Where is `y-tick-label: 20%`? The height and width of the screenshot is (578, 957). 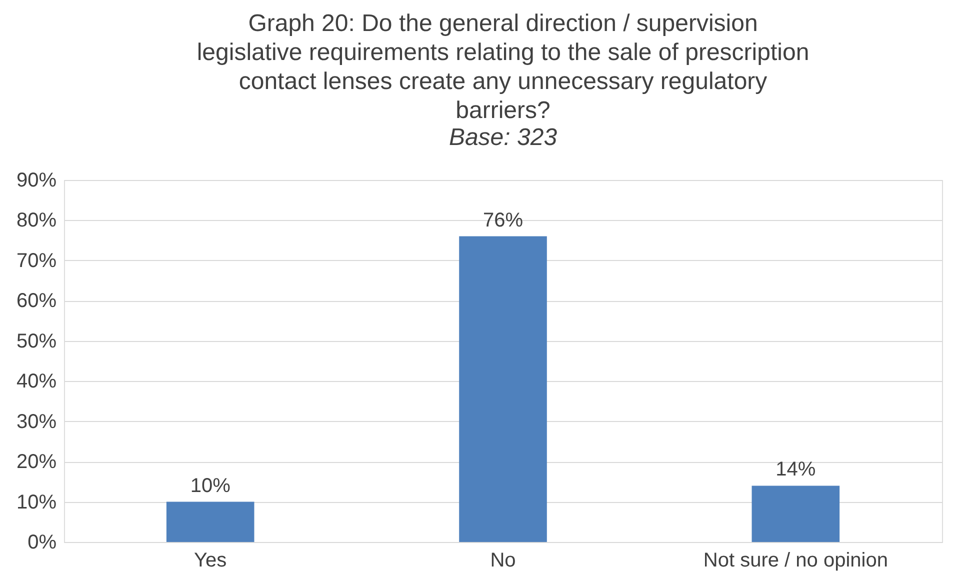 y-tick-label: 20% is located at coordinates (36, 462).